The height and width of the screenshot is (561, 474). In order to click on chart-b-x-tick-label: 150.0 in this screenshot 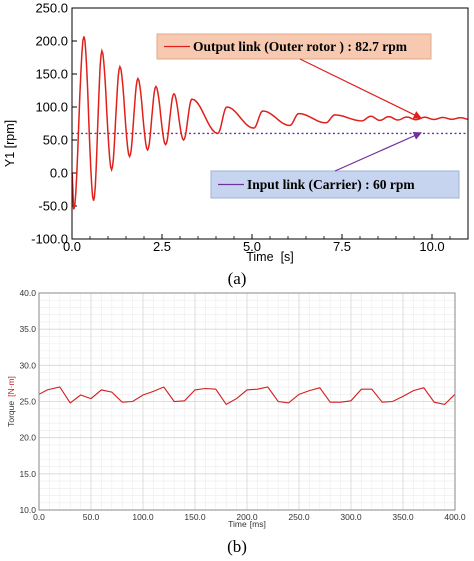, I will do `click(195, 517)`.